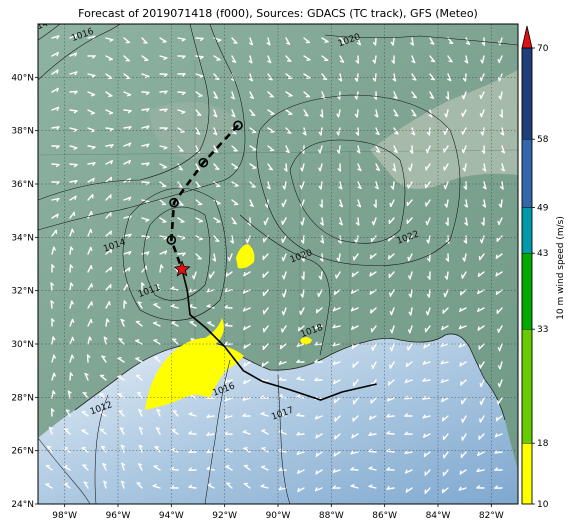 The width and height of the screenshot is (576, 529). What do you see at coordinates (22, 185) in the screenshot?
I see `y-tick-label: 36°N` at bounding box center [22, 185].